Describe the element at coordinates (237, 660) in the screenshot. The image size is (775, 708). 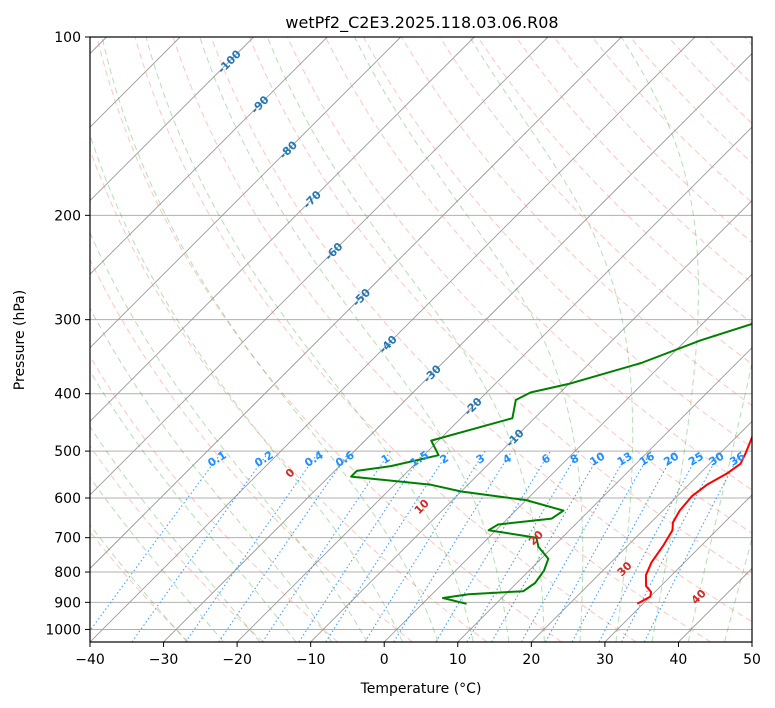
I see `x-tick-label: −20` at that location.